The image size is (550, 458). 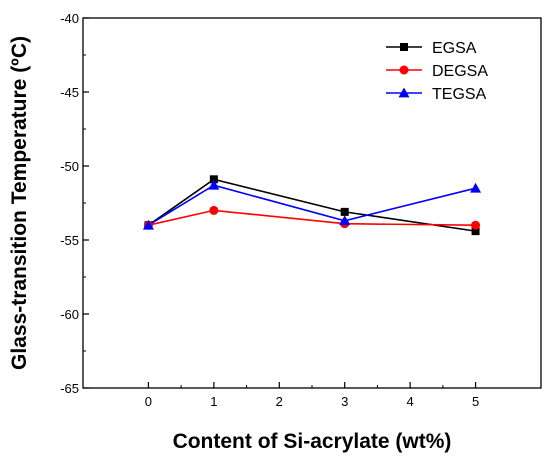 I want to click on y-tick-label: -55, so click(x=69, y=240).